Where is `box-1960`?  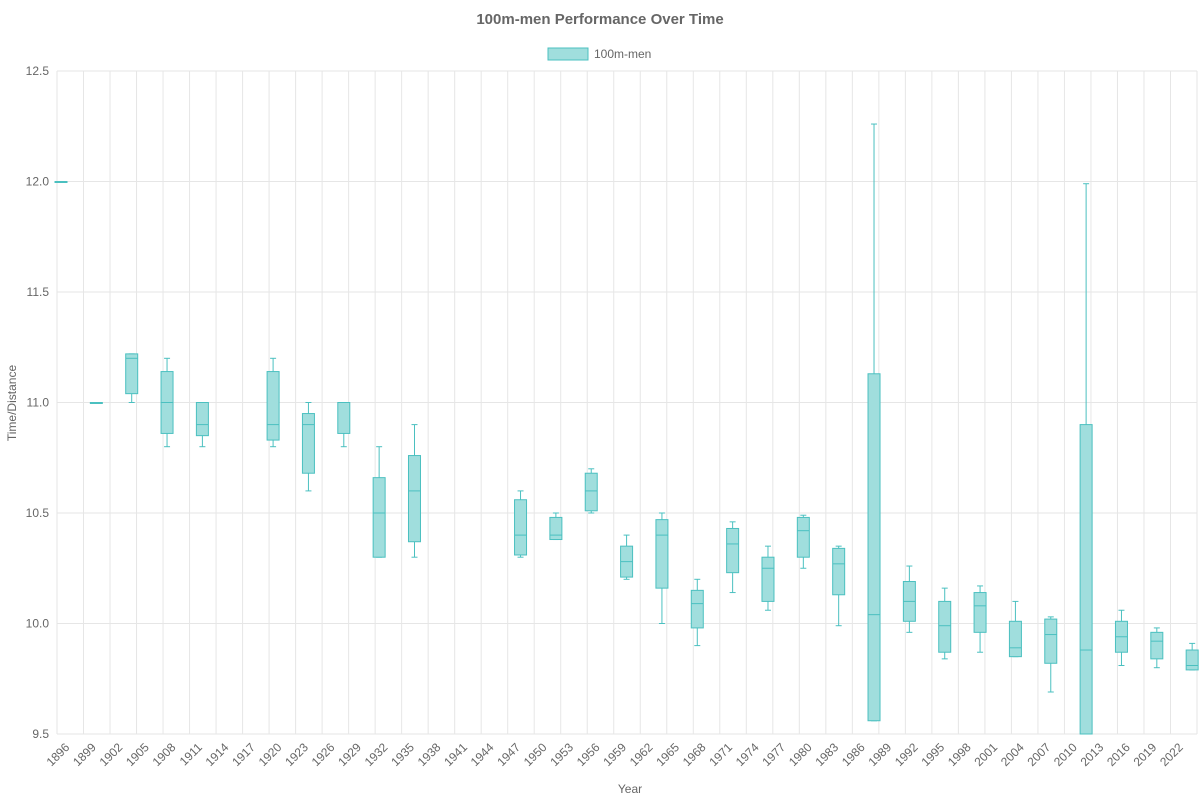 box-1960 is located at coordinates (627, 557).